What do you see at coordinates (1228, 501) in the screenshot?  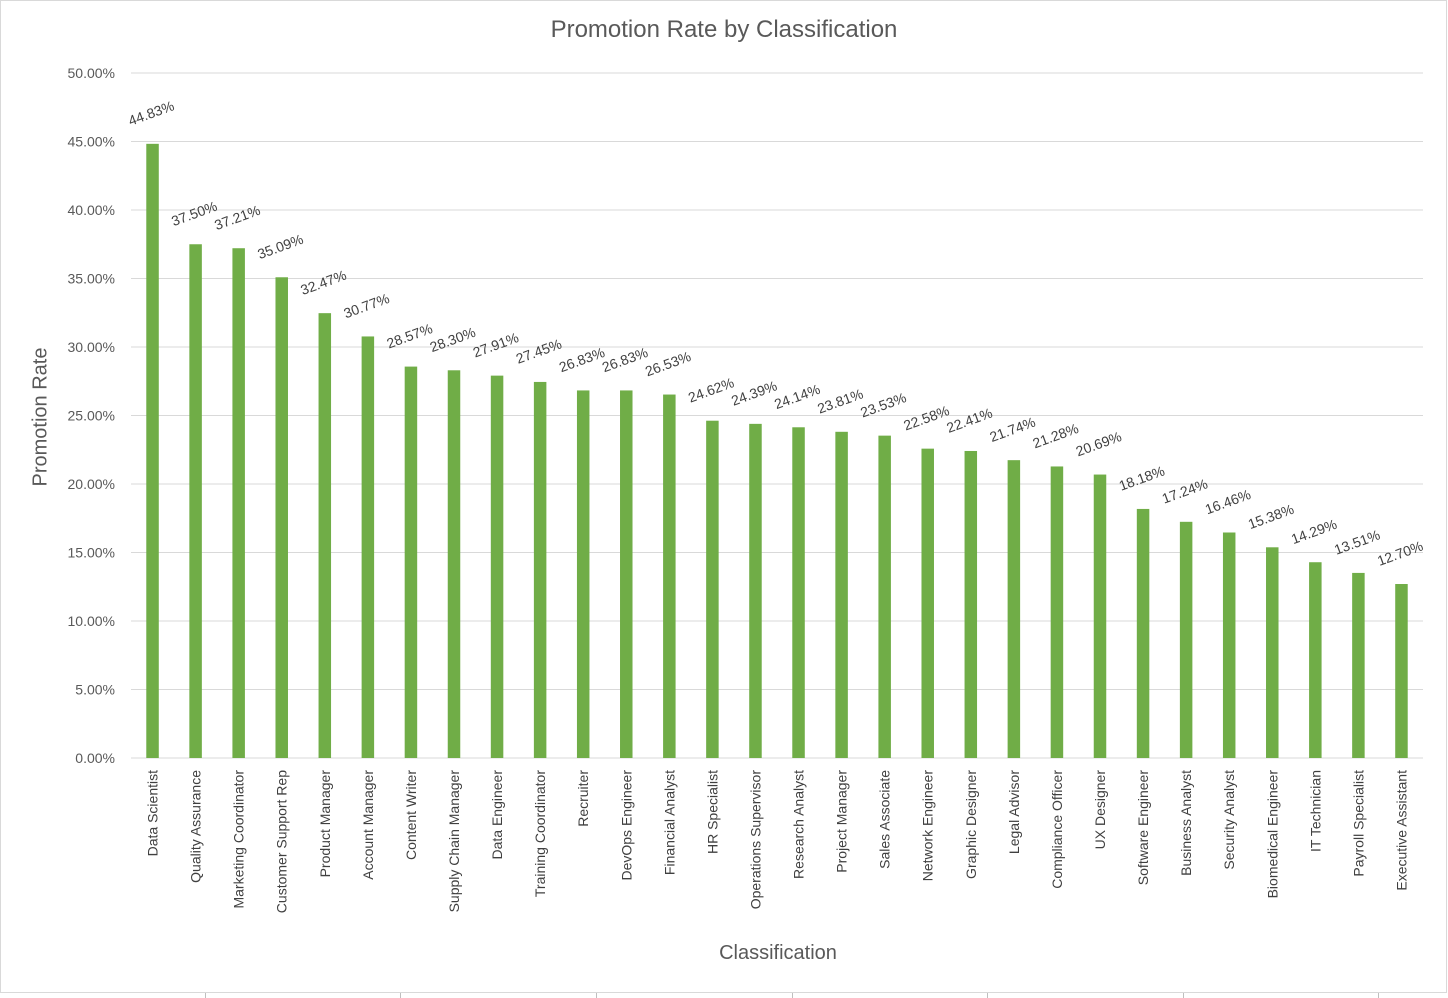 I see `data-label: 16.46%` at bounding box center [1228, 501].